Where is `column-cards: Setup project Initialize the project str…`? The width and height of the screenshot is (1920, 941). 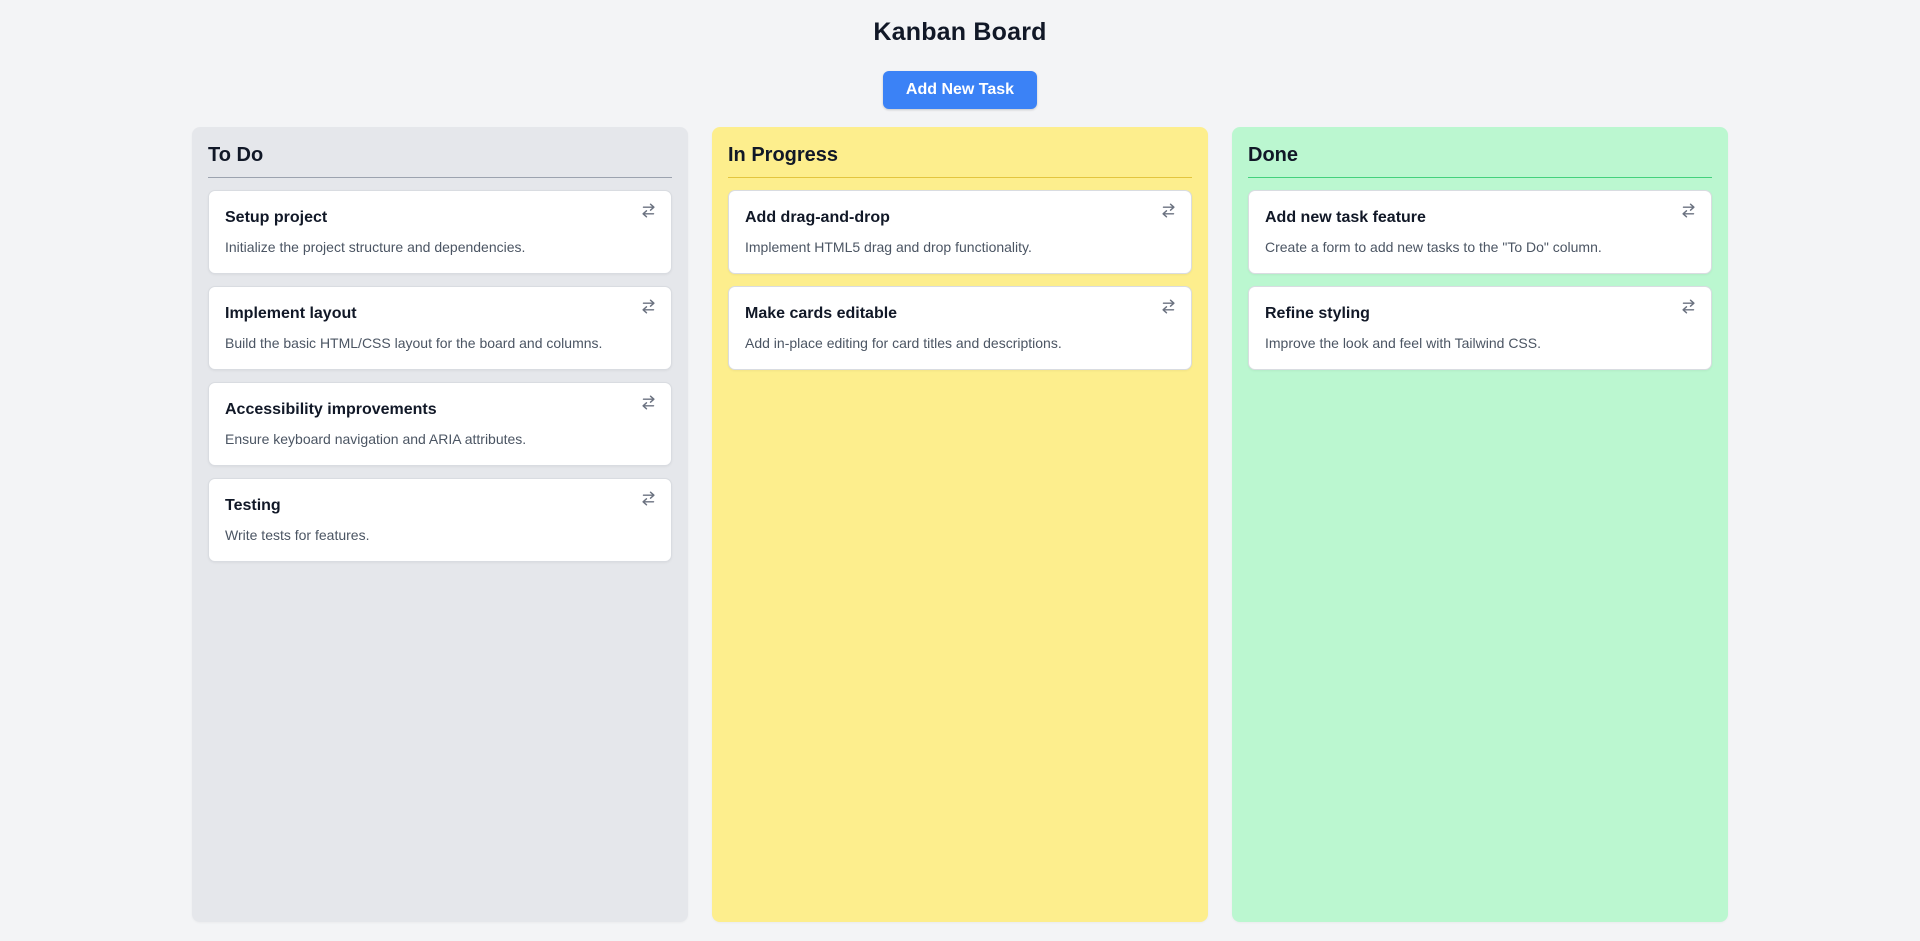
column-cards: Setup project Initialize the project str… is located at coordinates (440, 376).